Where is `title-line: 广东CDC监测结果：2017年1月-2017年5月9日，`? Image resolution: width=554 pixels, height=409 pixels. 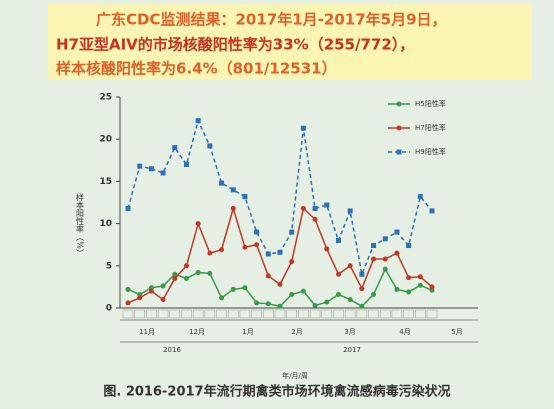 title-line: 广东CDC监测结果：2017年1月-2017年5月9日， is located at coordinates (271, 20).